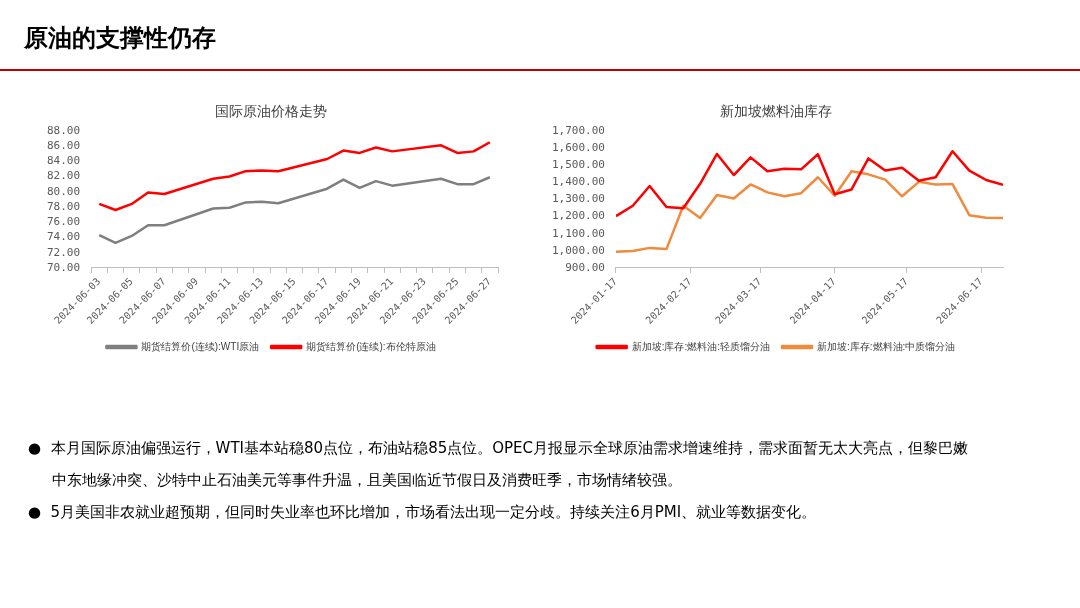 The image size is (1080, 608). I want to click on y-tick-label: 82.00, so click(63, 176).